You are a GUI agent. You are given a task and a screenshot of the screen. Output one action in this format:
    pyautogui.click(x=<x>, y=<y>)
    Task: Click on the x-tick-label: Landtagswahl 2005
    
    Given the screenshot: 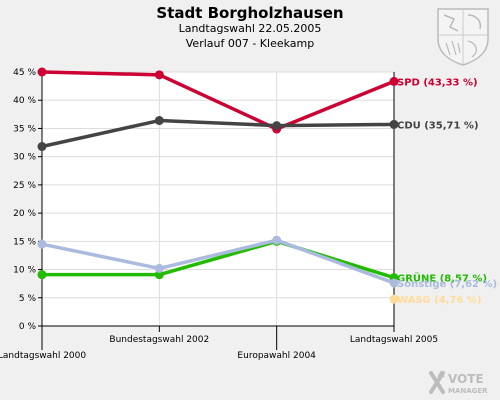 What is the action you would take?
    pyautogui.click(x=394, y=340)
    